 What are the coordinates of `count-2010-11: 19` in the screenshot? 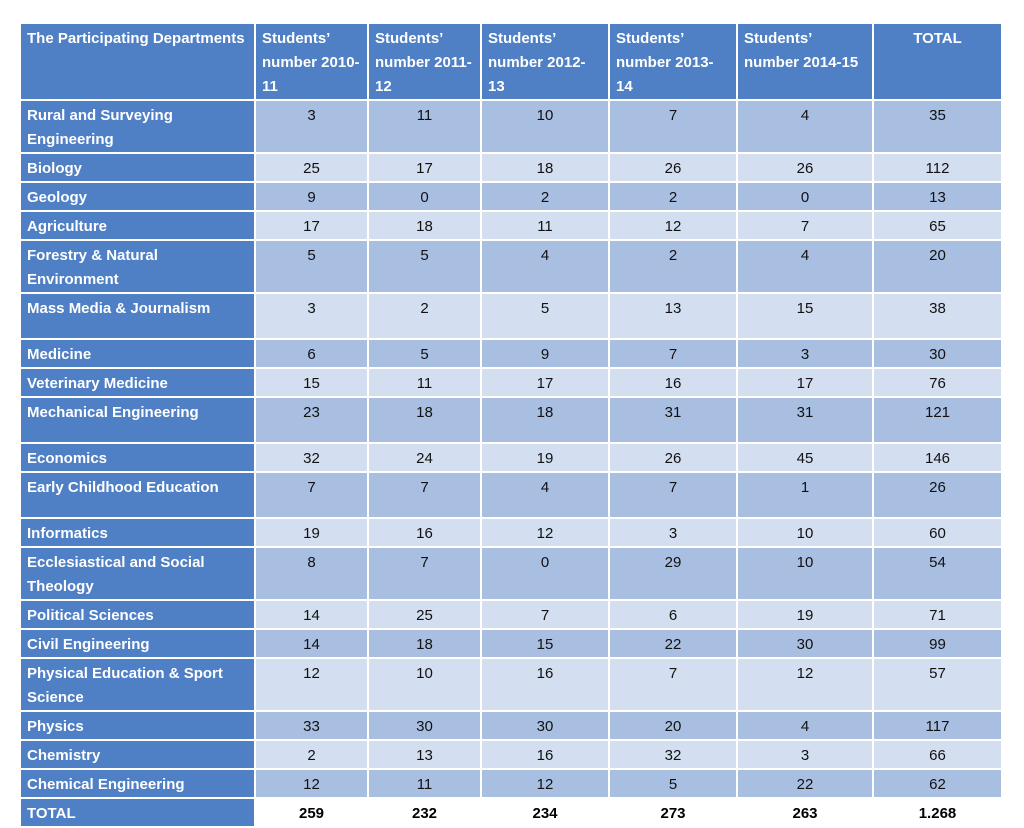 It's located at (311, 532).